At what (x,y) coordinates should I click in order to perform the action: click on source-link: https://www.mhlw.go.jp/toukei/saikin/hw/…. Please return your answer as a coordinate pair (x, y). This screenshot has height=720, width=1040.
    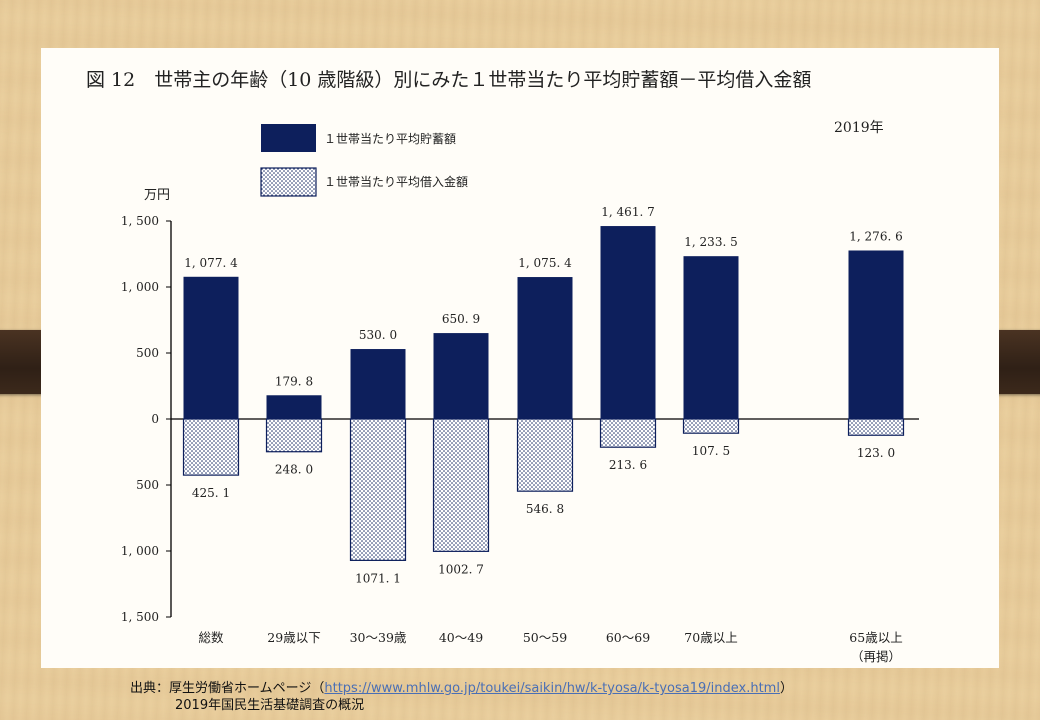
    Looking at the image, I should click on (552, 688).